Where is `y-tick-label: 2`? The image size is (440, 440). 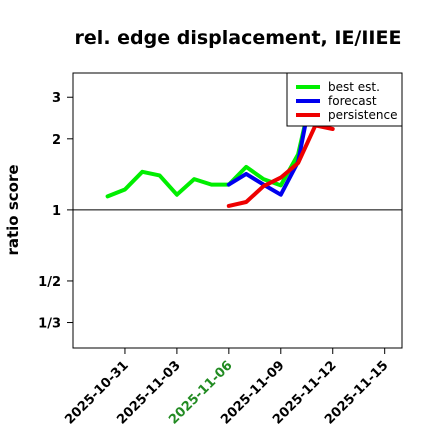
y-tick-label: 2 is located at coordinates (56, 140).